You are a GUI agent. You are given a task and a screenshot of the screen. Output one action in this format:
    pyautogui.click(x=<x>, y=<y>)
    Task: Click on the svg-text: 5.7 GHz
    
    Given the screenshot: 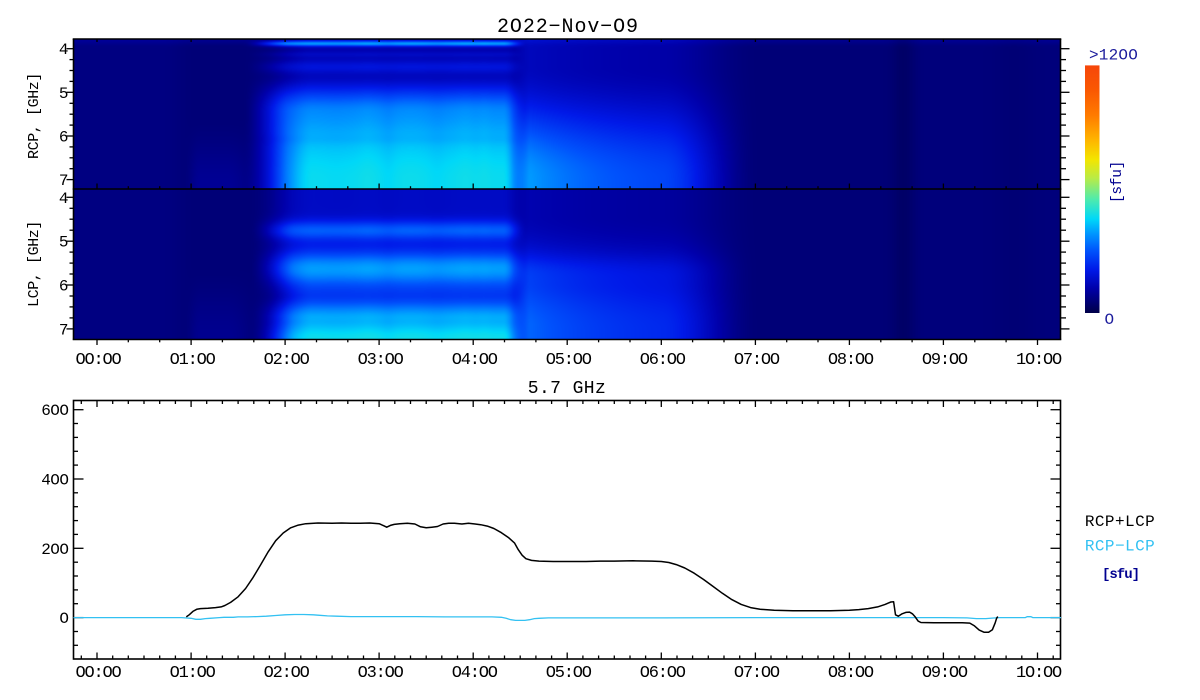 What is the action you would take?
    pyautogui.click(x=567, y=389)
    